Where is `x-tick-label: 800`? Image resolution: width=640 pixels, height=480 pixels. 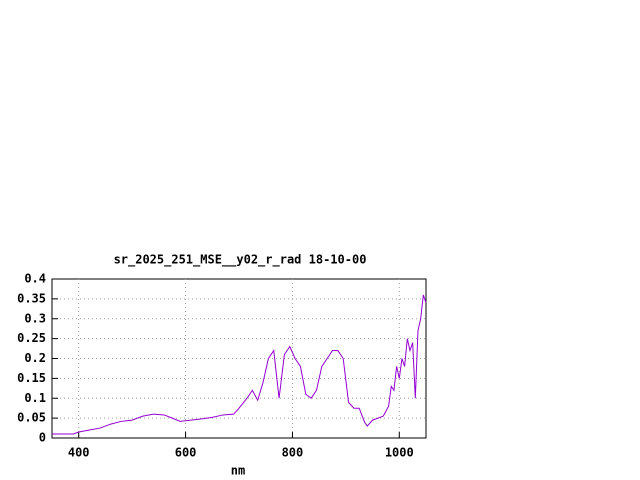 x-tick-label: 800 is located at coordinates (293, 453).